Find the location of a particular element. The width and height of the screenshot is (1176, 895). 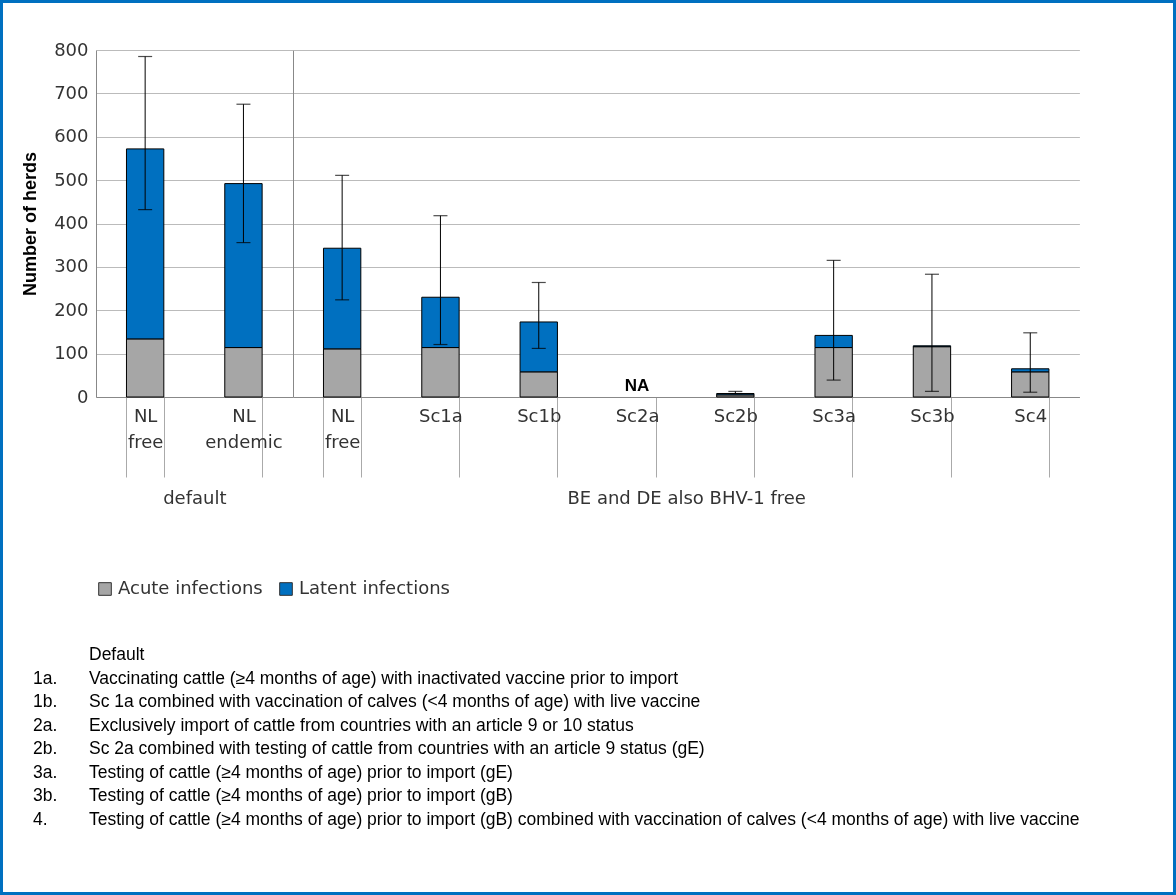

x-axis-title: default is located at coordinates (195, 497).